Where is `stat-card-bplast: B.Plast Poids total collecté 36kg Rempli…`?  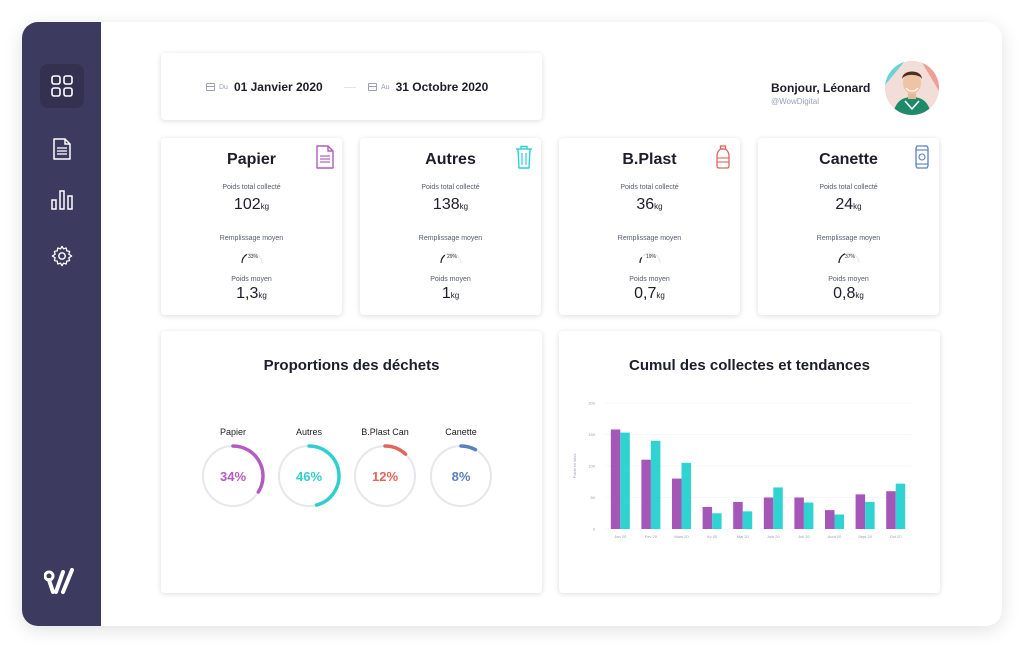
stat-card-bplast: B.Plast Poids total collecté 36kg Rempli… is located at coordinates (649, 226).